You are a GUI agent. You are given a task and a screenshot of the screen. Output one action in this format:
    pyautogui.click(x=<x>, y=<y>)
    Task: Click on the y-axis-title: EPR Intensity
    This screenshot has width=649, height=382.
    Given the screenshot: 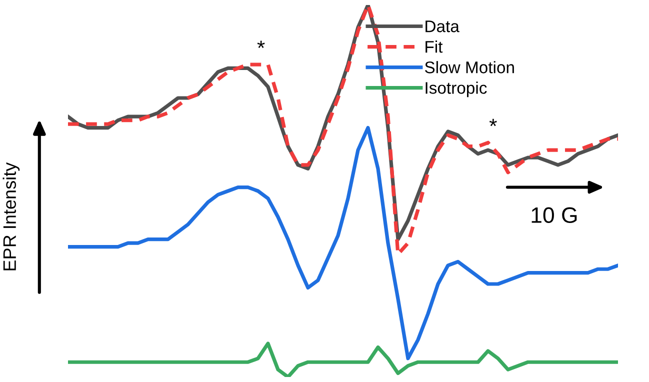 What is the action you would take?
    pyautogui.click(x=11, y=216)
    